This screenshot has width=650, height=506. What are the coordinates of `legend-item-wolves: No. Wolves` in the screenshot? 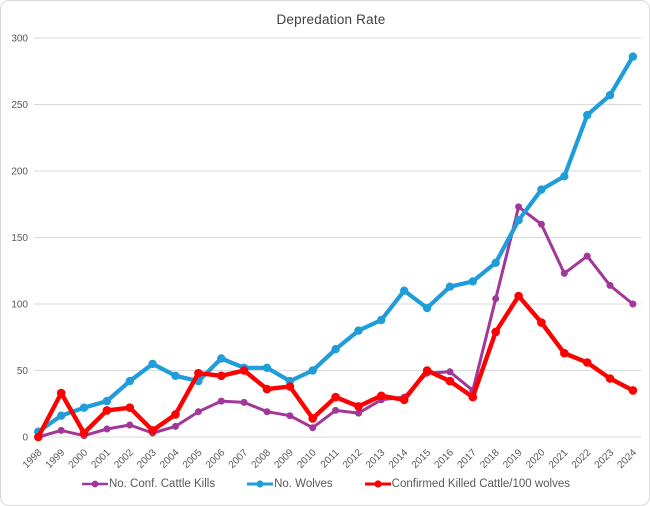 It's located at (290, 484).